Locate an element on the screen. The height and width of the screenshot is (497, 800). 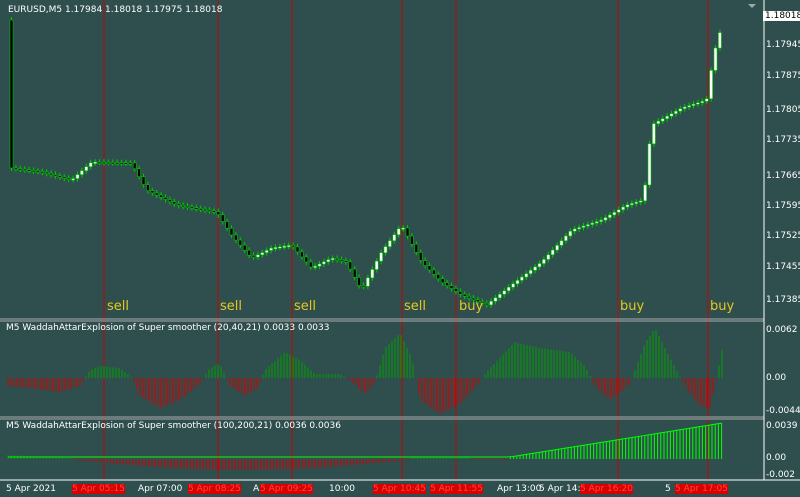
time-tick-label: 5 Apr 14:0 is located at coordinates (563, 489).